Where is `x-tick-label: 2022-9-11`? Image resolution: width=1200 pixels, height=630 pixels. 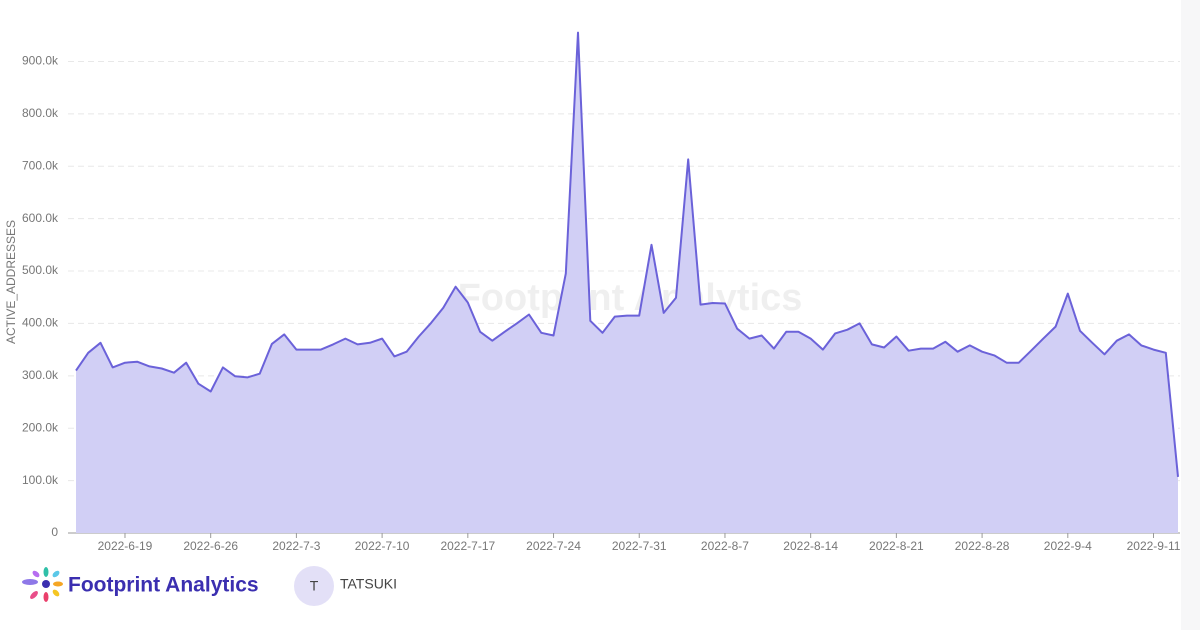 x-tick-label: 2022-9-11 is located at coordinates (1154, 546).